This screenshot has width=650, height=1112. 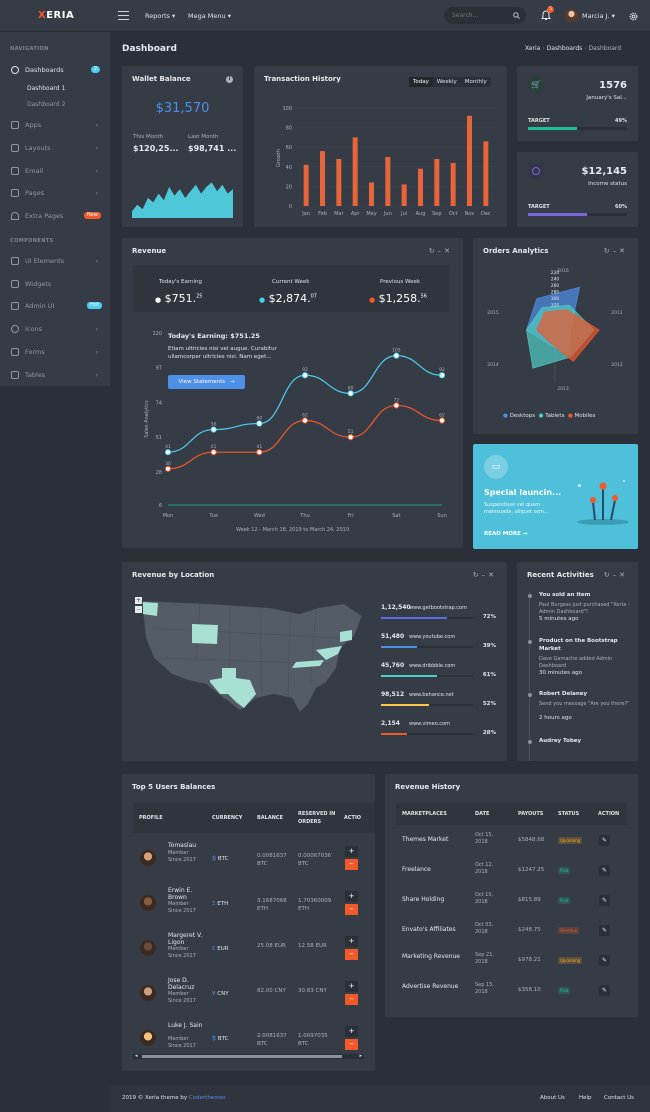 I want to click on sidebar-item-admin-ui: Admin UI Hot, so click(x=55, y=306).